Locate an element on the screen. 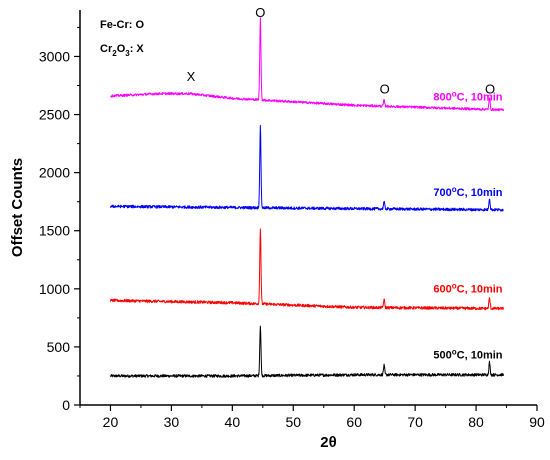  x-tick-label: 90 is located at coordinates (537, 422).